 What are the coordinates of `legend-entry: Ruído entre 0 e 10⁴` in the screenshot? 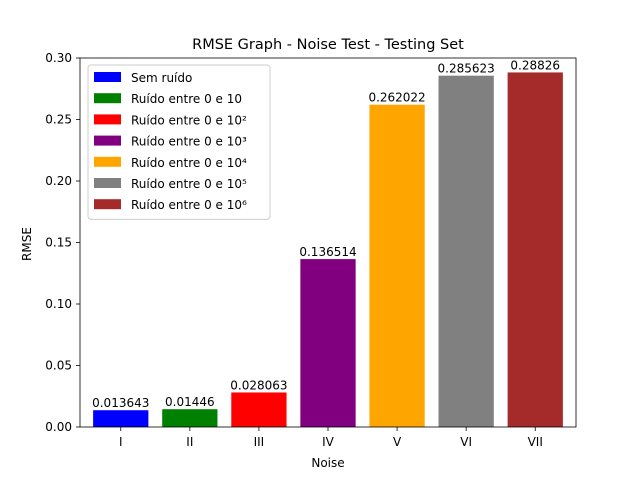 It's located at (189, 163).